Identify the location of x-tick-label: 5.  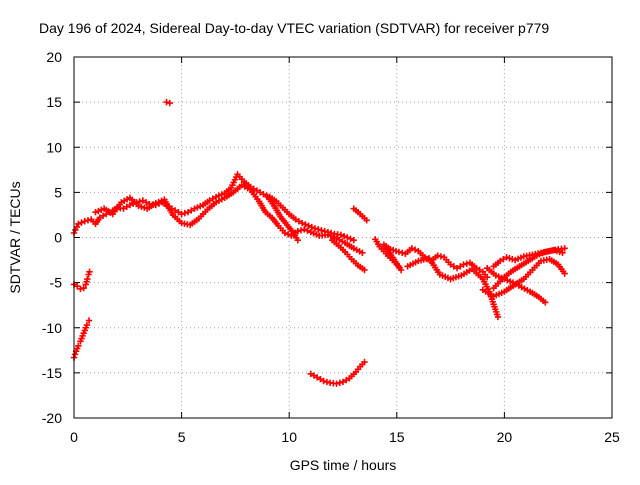
(182, 437).